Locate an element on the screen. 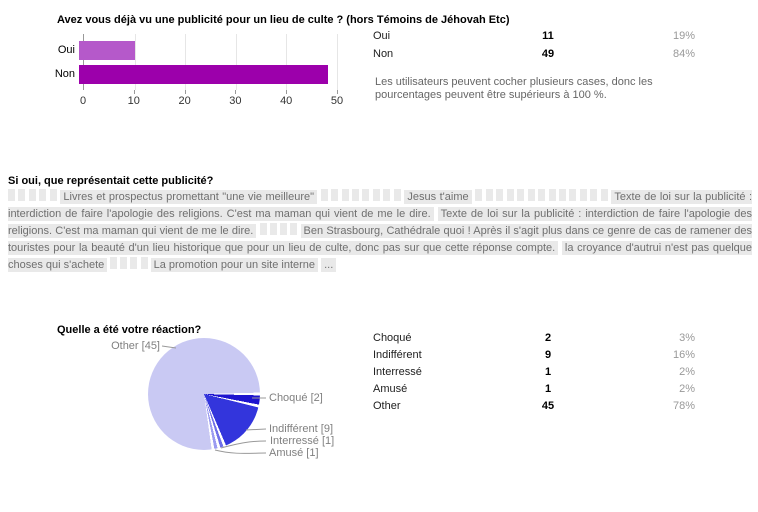  answer-label: Interressé is located at coordinates (397, 371).